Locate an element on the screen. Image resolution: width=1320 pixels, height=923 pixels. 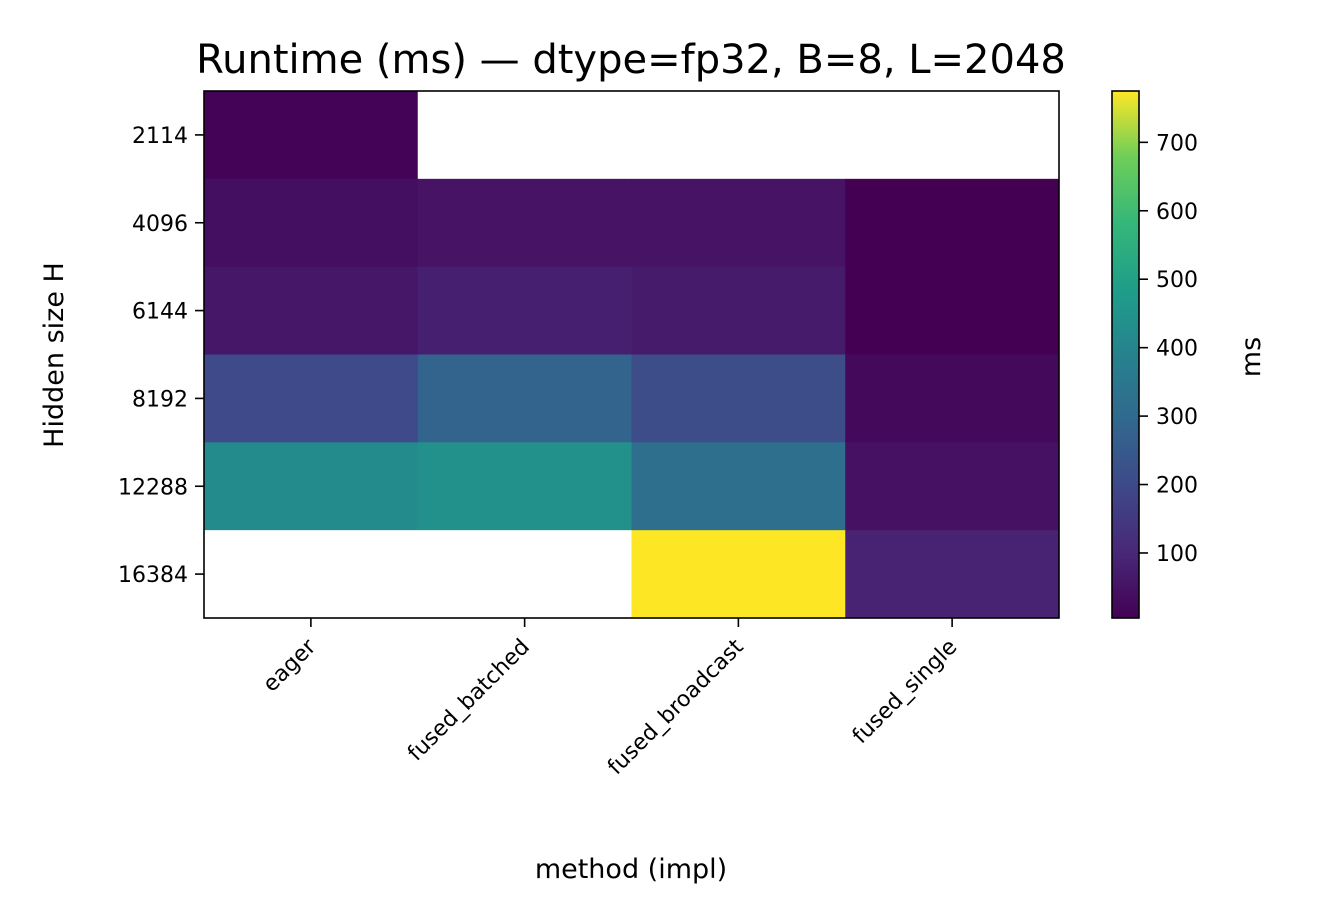
x-tick-label: eager is located at coordinates (289, 665).